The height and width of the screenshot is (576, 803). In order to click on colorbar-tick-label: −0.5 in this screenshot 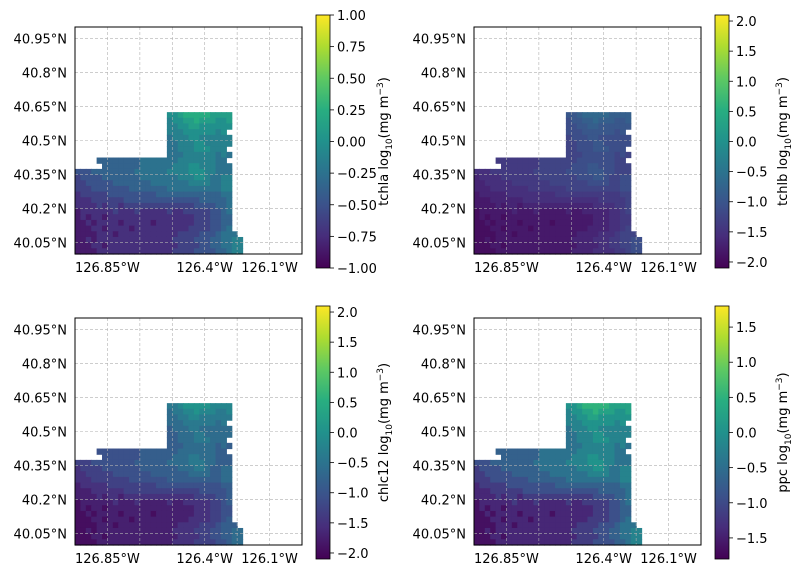, I will do `click(752, 173)`.